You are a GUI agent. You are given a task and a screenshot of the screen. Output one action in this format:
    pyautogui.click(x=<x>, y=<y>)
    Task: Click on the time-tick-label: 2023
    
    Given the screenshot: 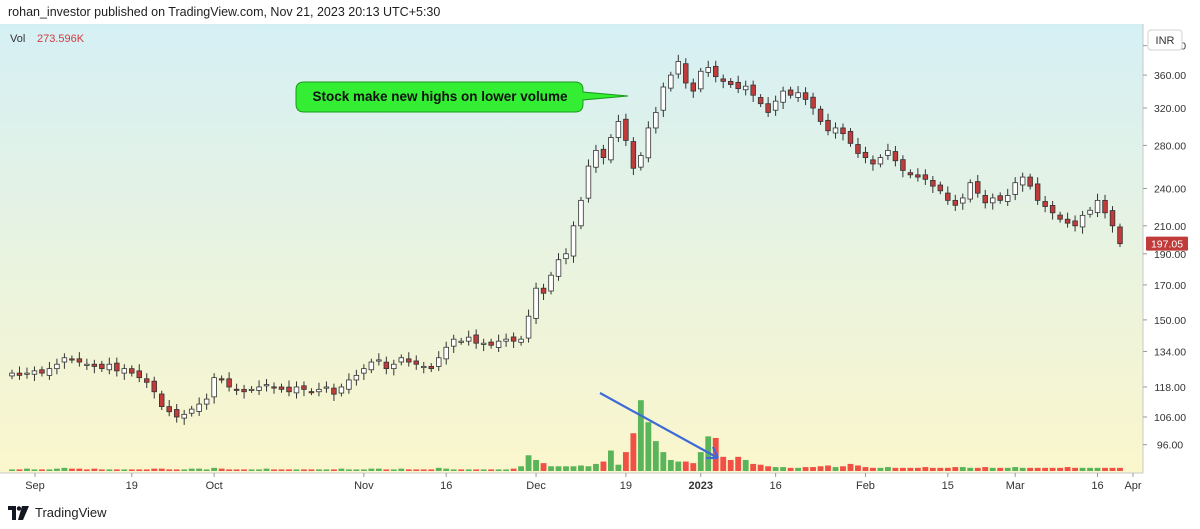 What is the action you would take?
    pyautogui.click(x=701, y=486)
    